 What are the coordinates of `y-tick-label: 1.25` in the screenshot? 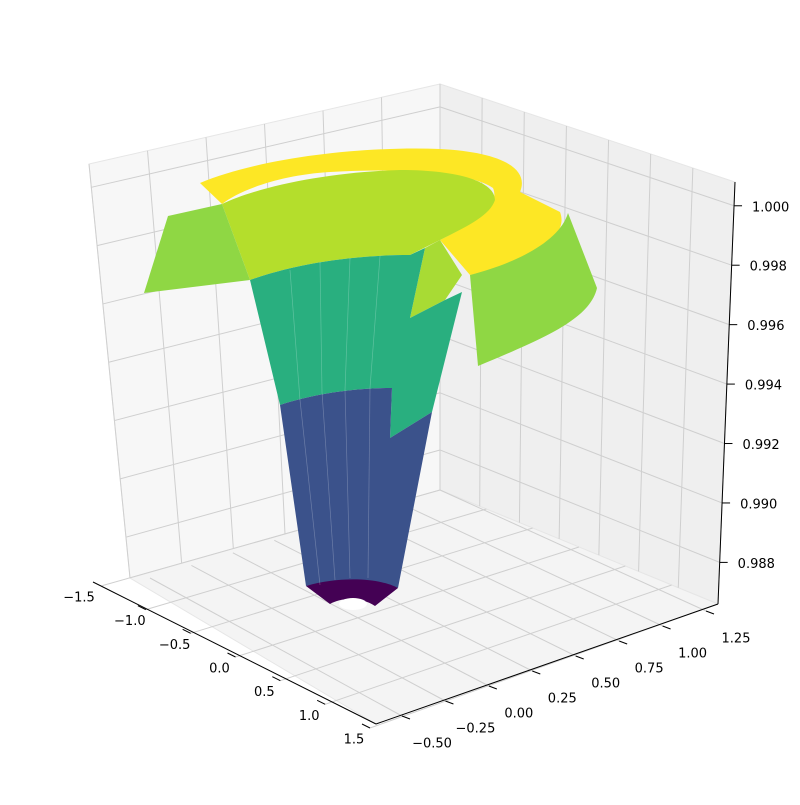 It's located at (736, 639).